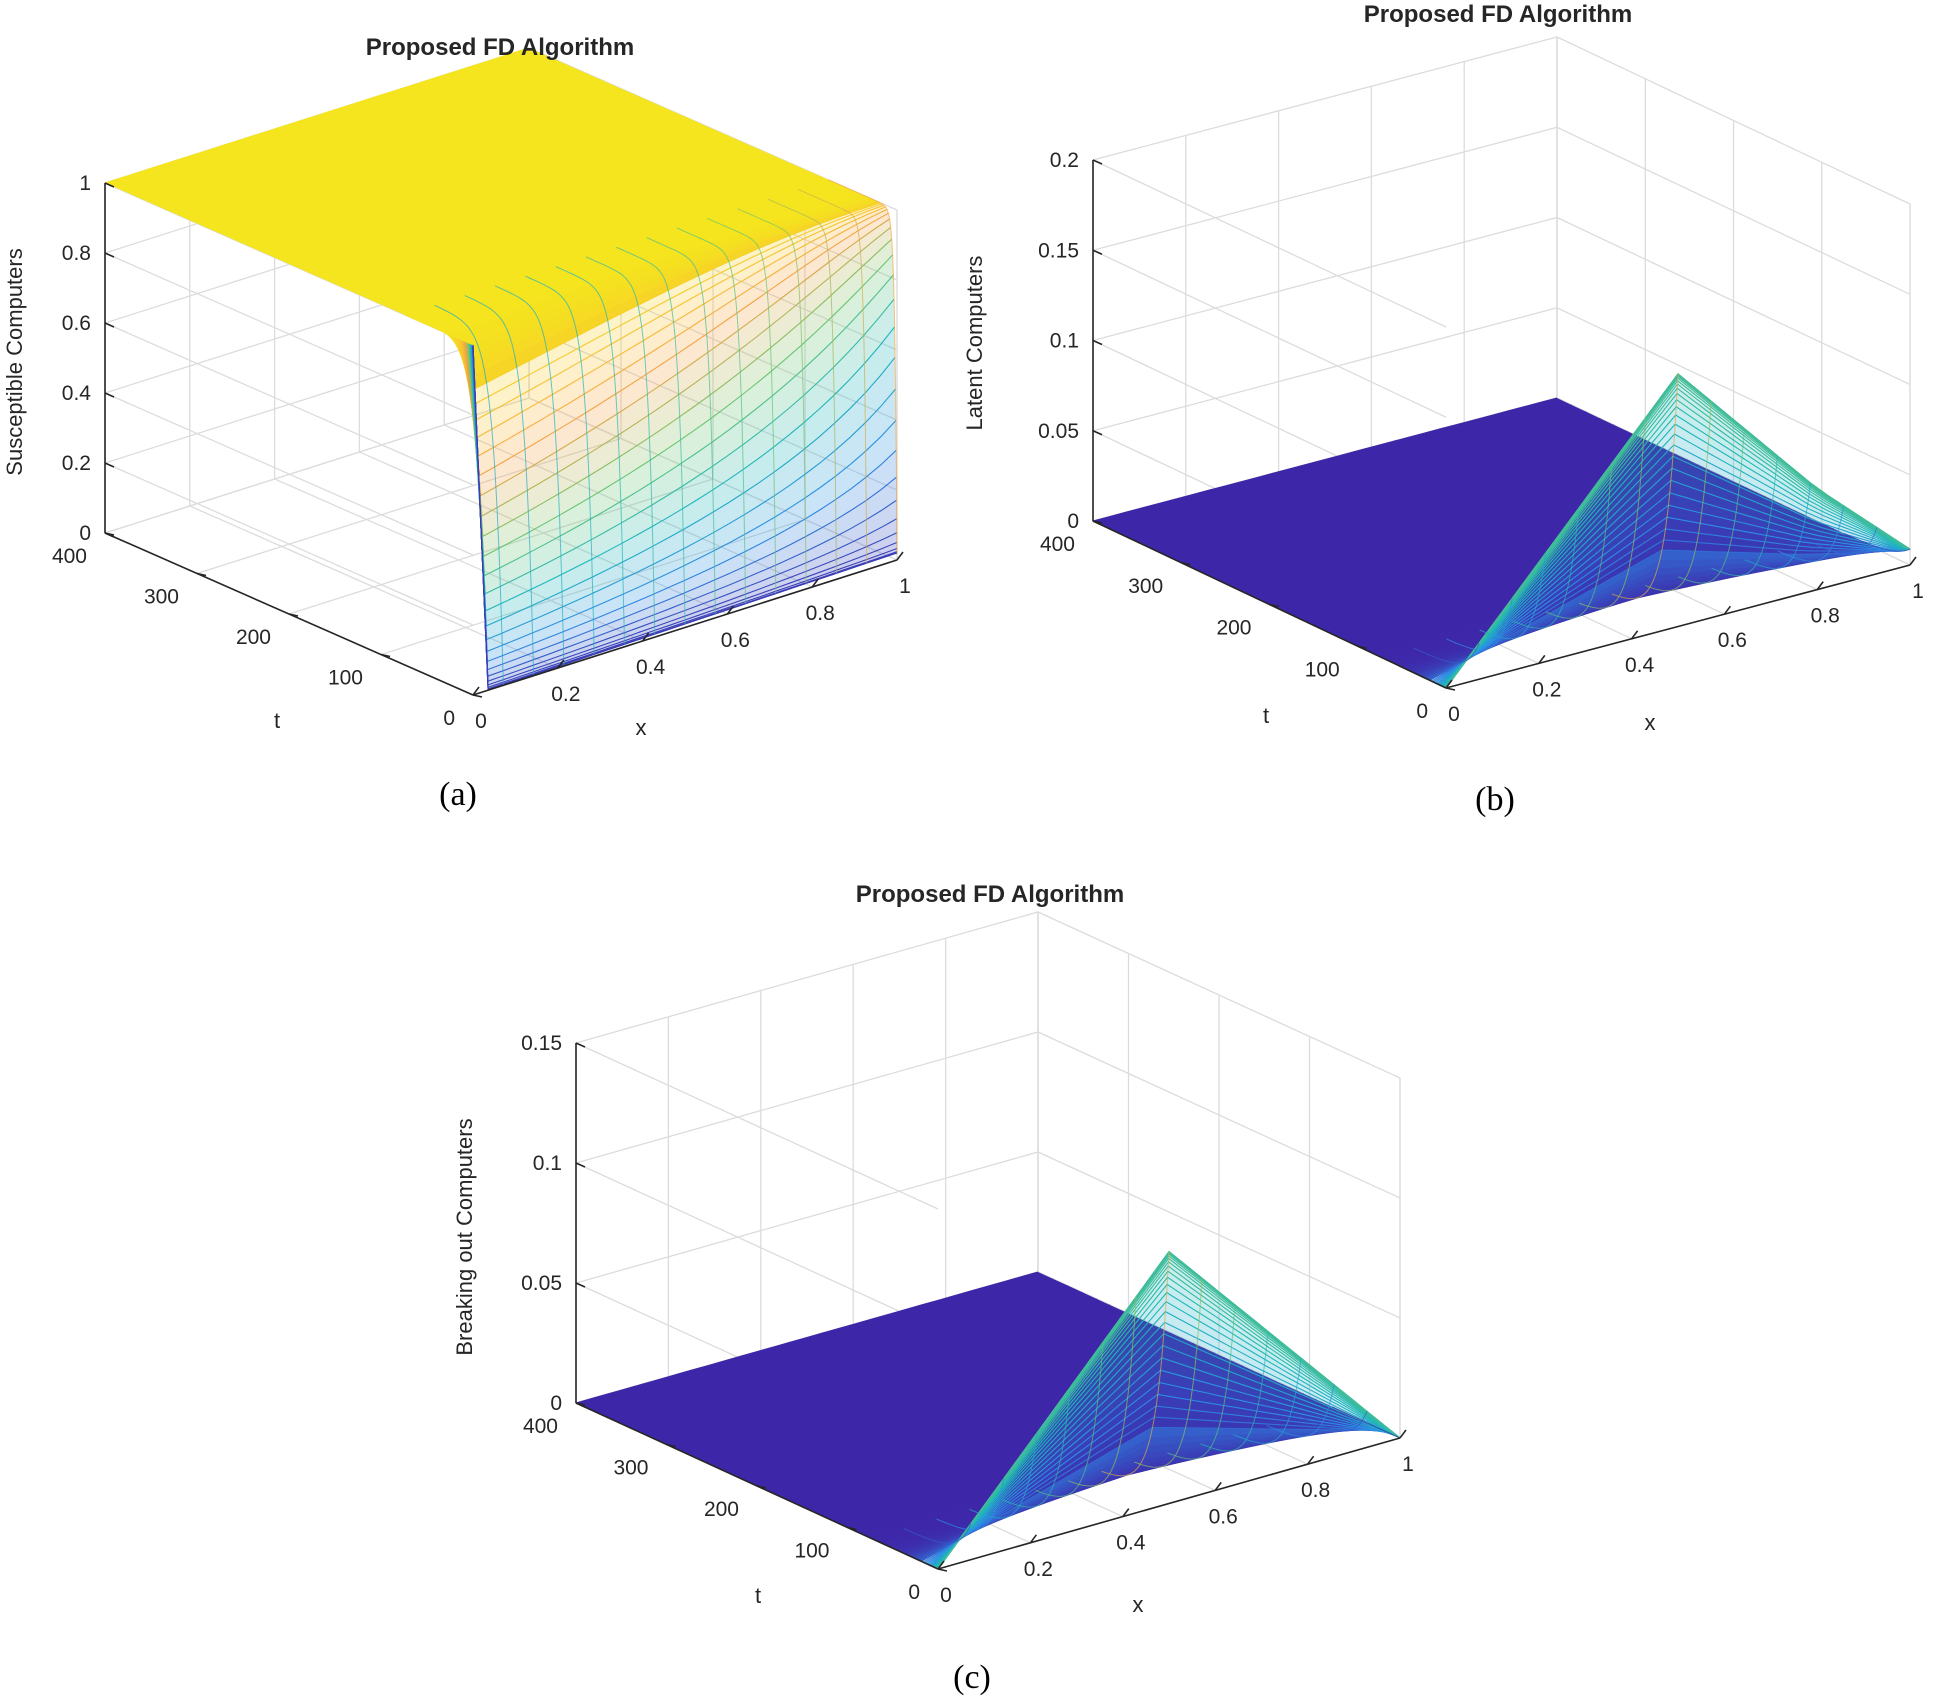 The height and width of the screenshot is (1697, 1945). What do you see at coordinates (277, 720) in the screenshot?
I see `t-axis-label: t` at bounding box center [277, 720].